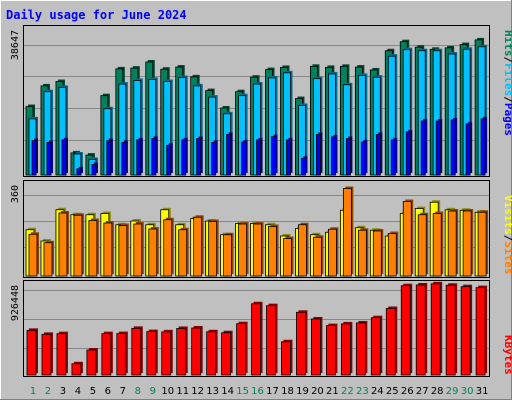 The height and width of the screenshot is (400, 512). Describe the element at coordinates (452, 391) in the screenshot. I see `day-label: 29` at that location.